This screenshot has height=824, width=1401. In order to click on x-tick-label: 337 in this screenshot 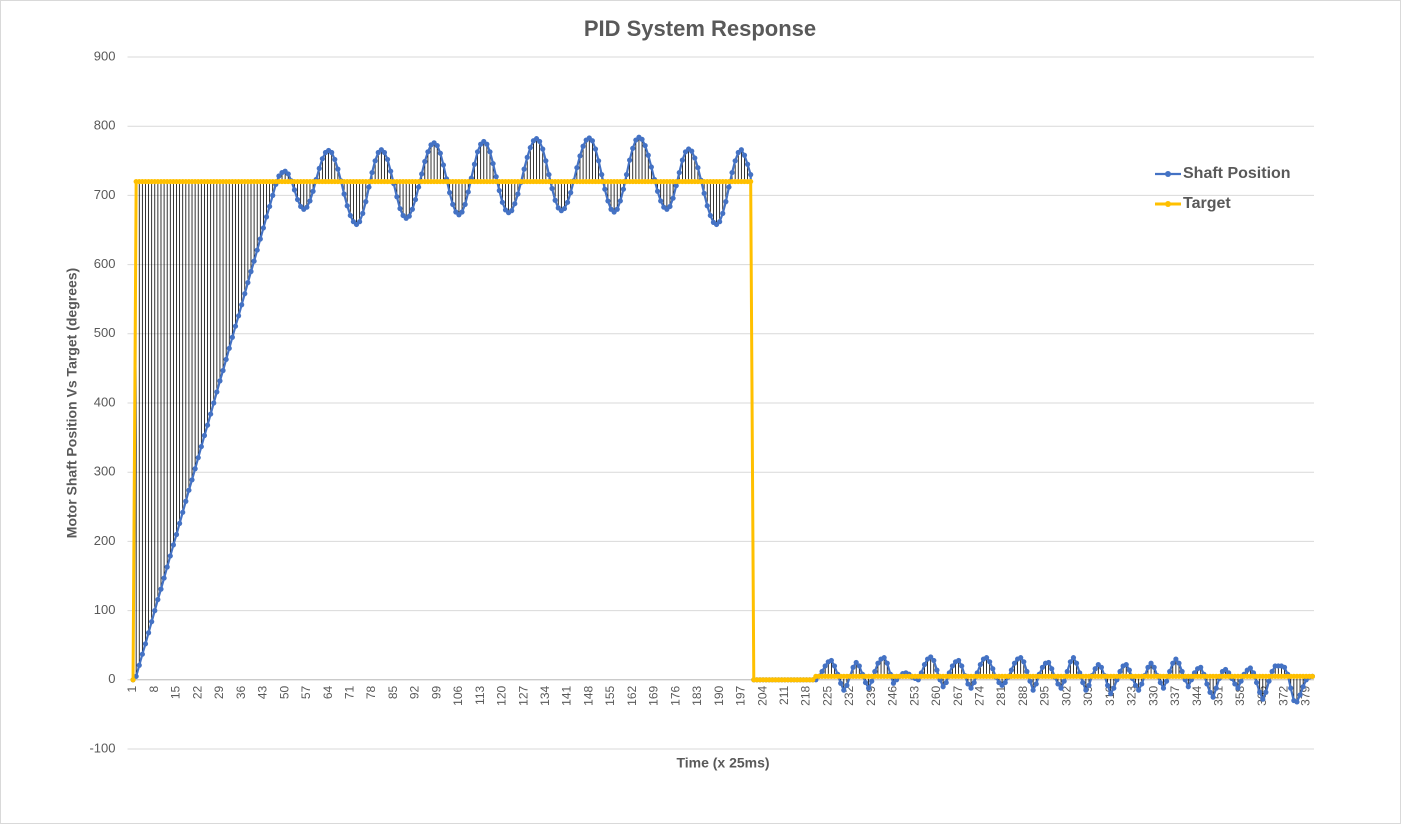, I will do `click(1175, 695)`.